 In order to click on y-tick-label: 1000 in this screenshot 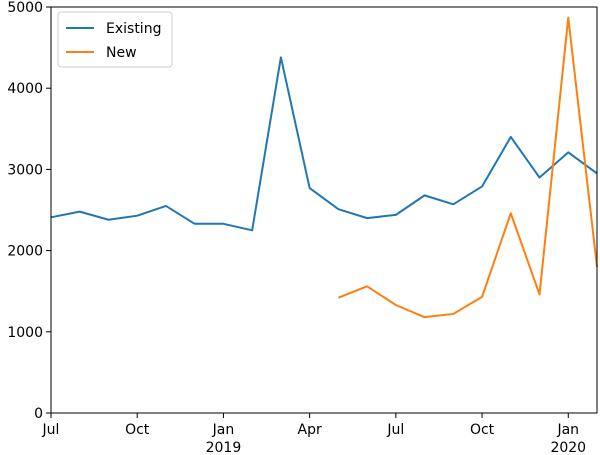, I will do `click(25, 333)`.